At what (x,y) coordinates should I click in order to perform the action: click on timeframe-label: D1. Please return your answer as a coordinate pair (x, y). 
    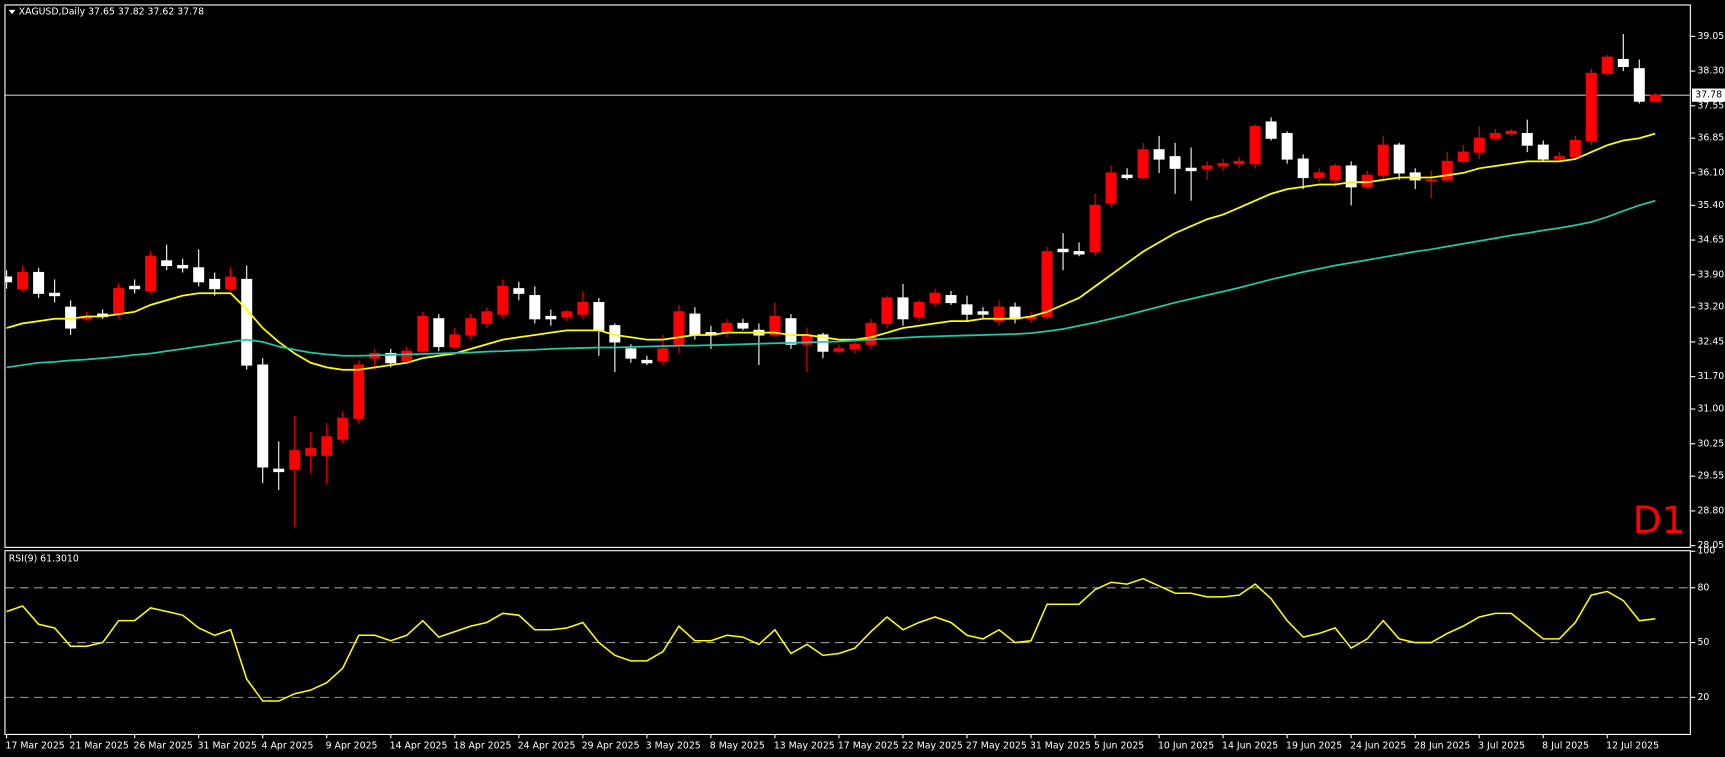
    Looking at the image, I should click on (1659, 520).